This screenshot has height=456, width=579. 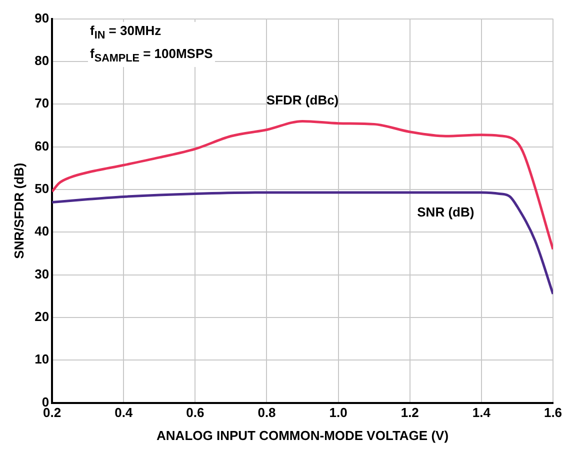 I want to click on y-tick-label: 10, so click(x=42, y=359).